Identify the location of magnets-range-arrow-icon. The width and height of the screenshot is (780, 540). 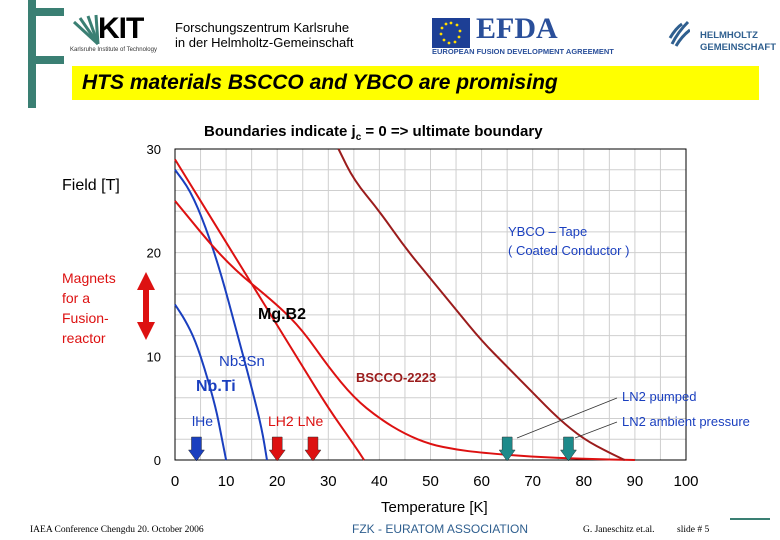
(146, 306).